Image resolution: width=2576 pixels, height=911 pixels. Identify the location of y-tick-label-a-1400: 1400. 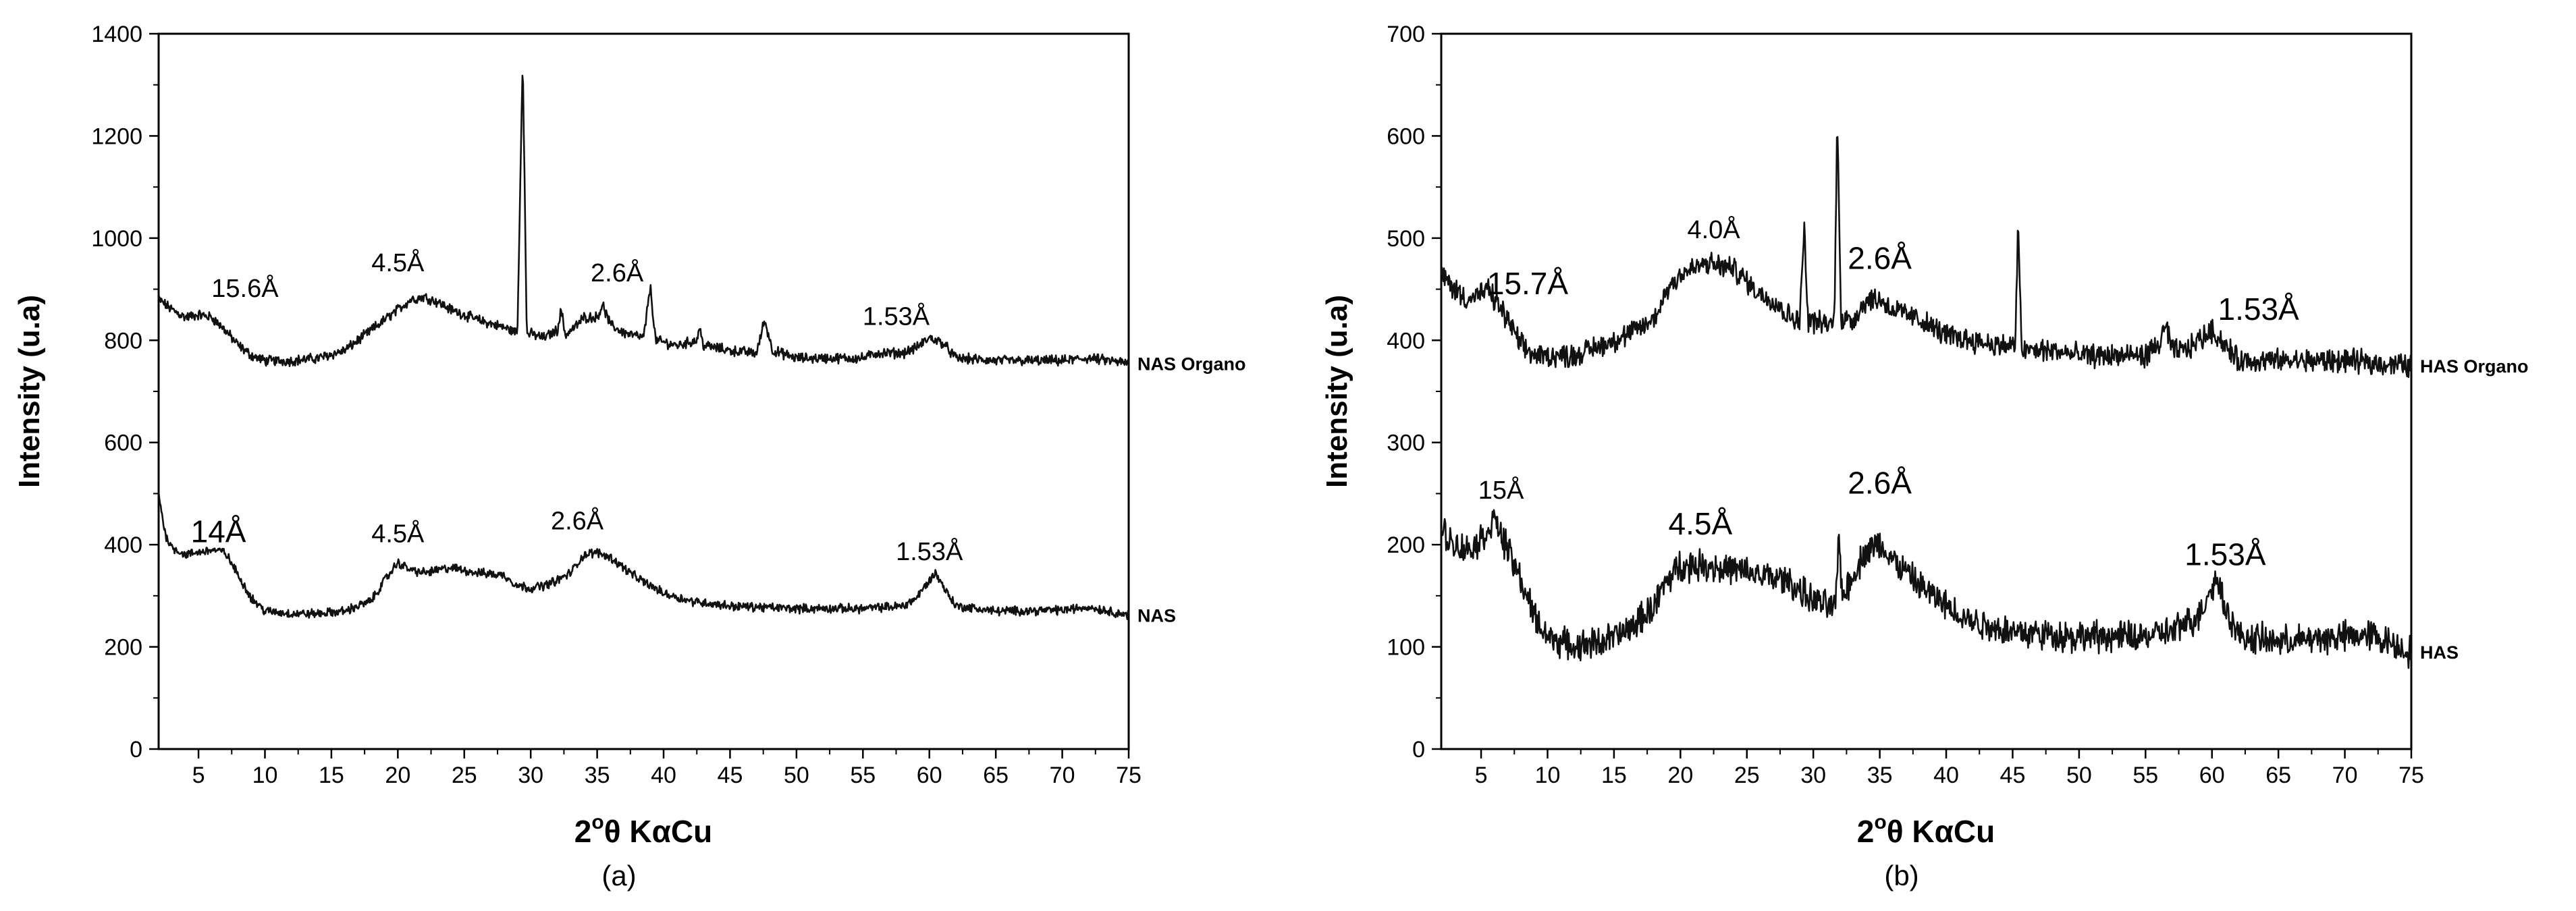
(117, 34).